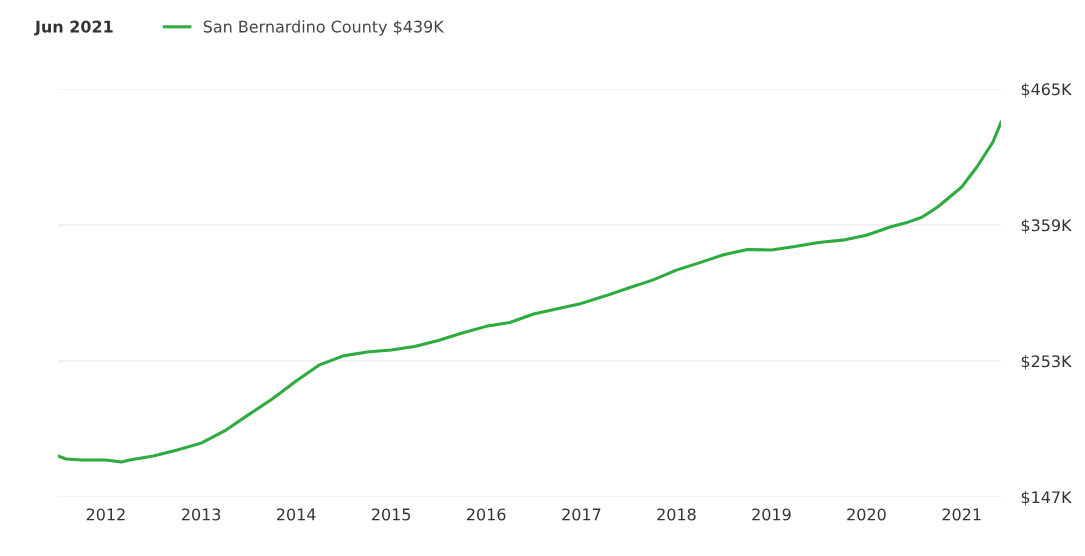 This screenshot has width=1085, height=556. I want to click on x-tick-label: 2017, so click(581, 514).